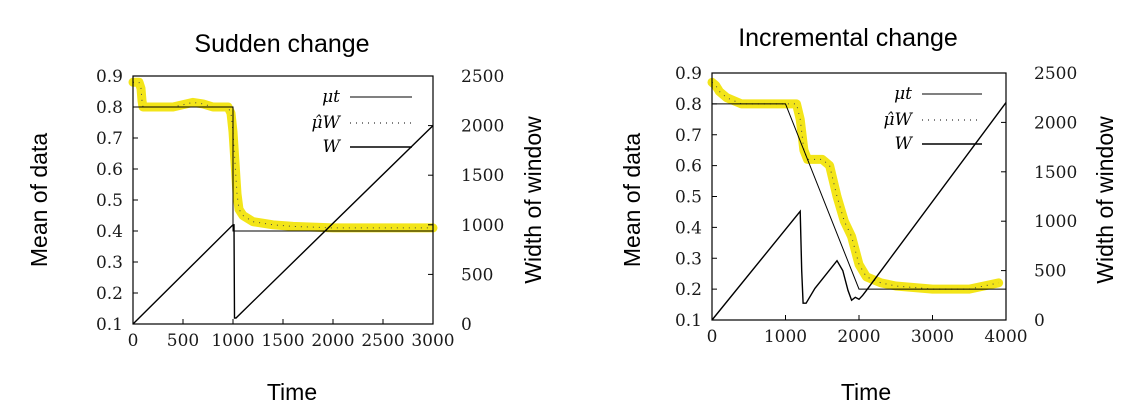 This screenshot has height=418, width=1130. I want to click on series-mu-hat-w-dots, so click(283, 155).